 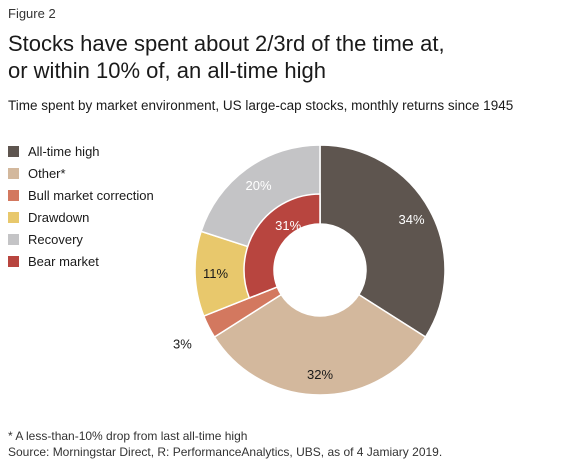 I want to click on legend-item-bull-market-correction: Bull market correction, so click(x=81, y=195).